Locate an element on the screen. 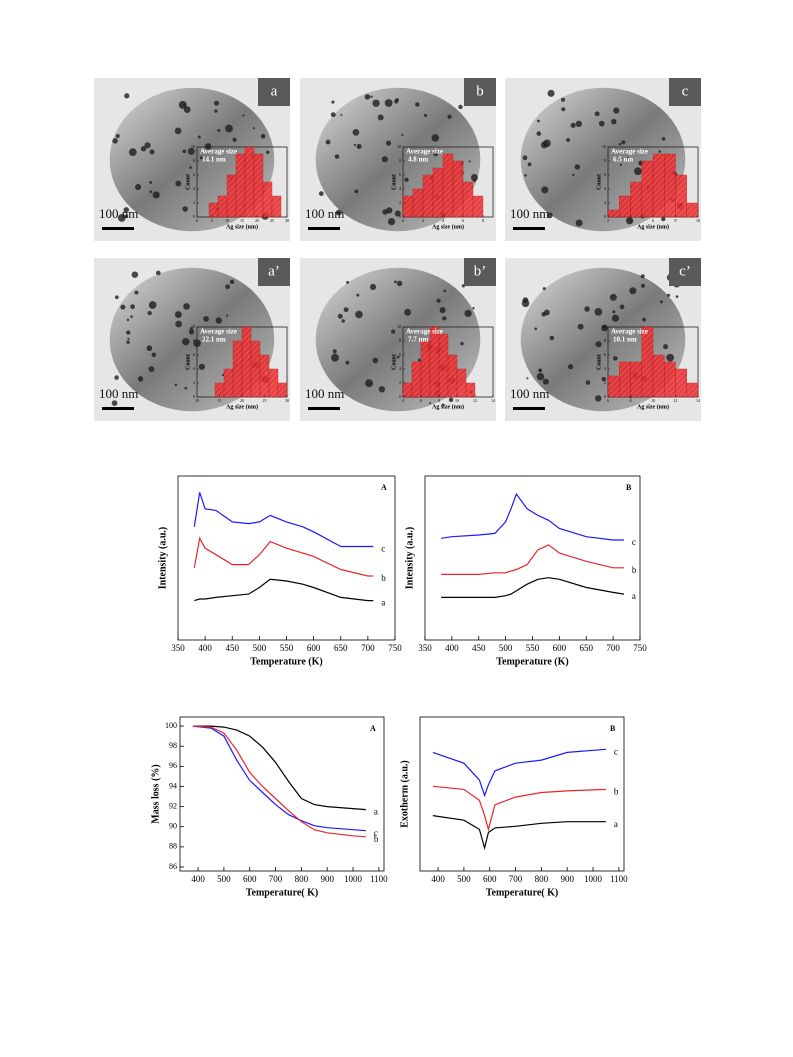  x-tick-label: 350 is located at coordinates (178, 648).